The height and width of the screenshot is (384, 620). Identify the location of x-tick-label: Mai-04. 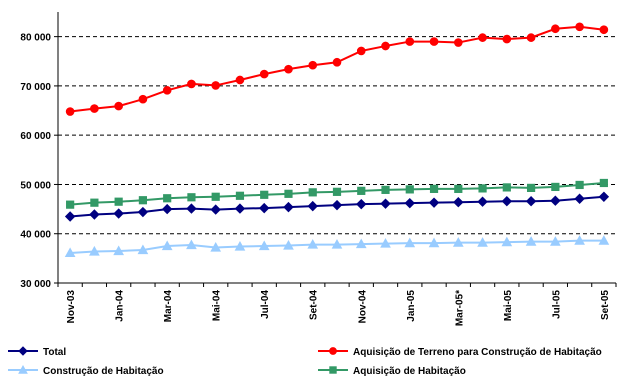
(217, 306).